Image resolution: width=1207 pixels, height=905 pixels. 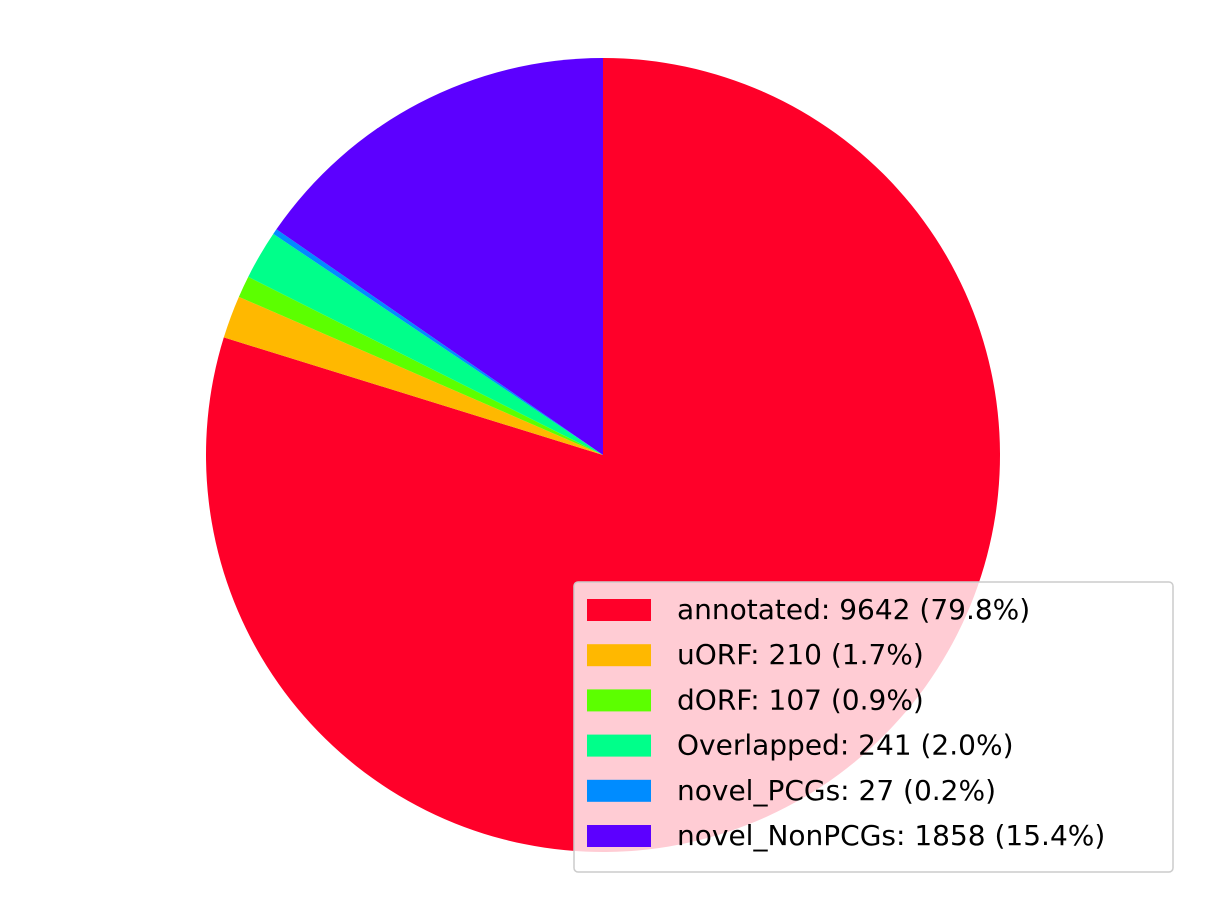 I want to click on legend-label-novel-pcgs: novel_PCGs: 27 (0.2%), so click(x=836, y=790).